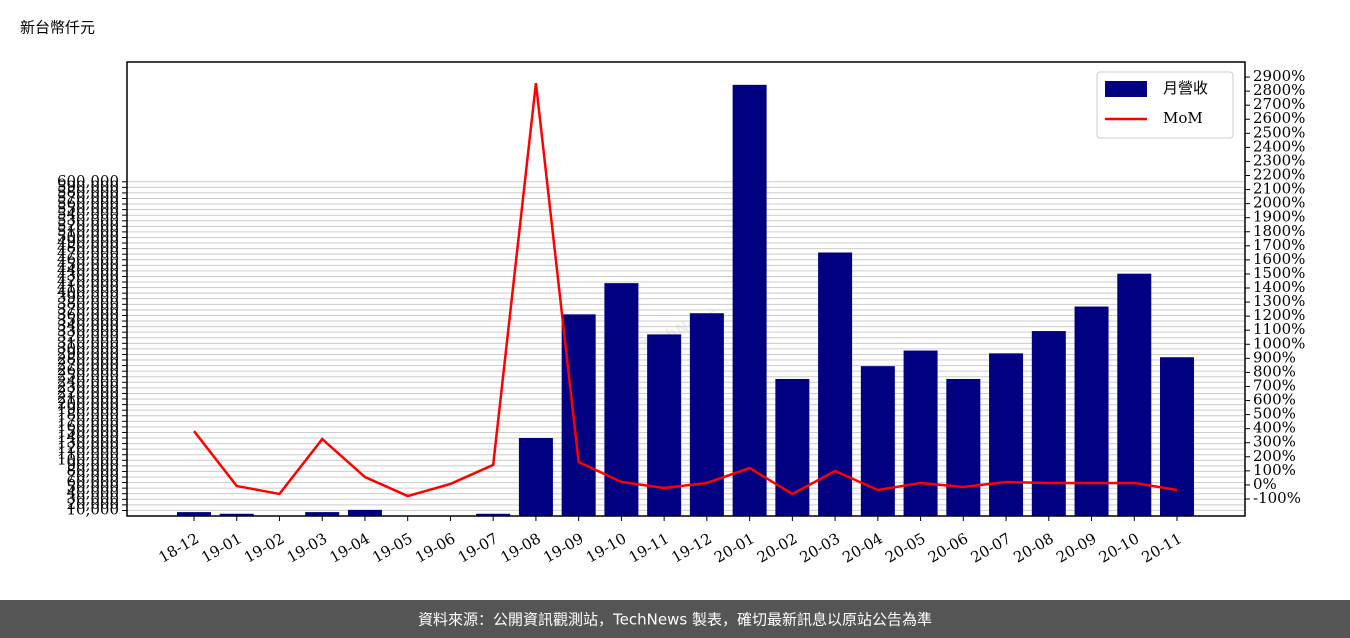 The height and width of the screenshot is (638, 1350). What do you see at coordinates (1279, 329) in the screenshot?
I see `y2-tick-label: 1100%` at bounding box center [1279, 329].